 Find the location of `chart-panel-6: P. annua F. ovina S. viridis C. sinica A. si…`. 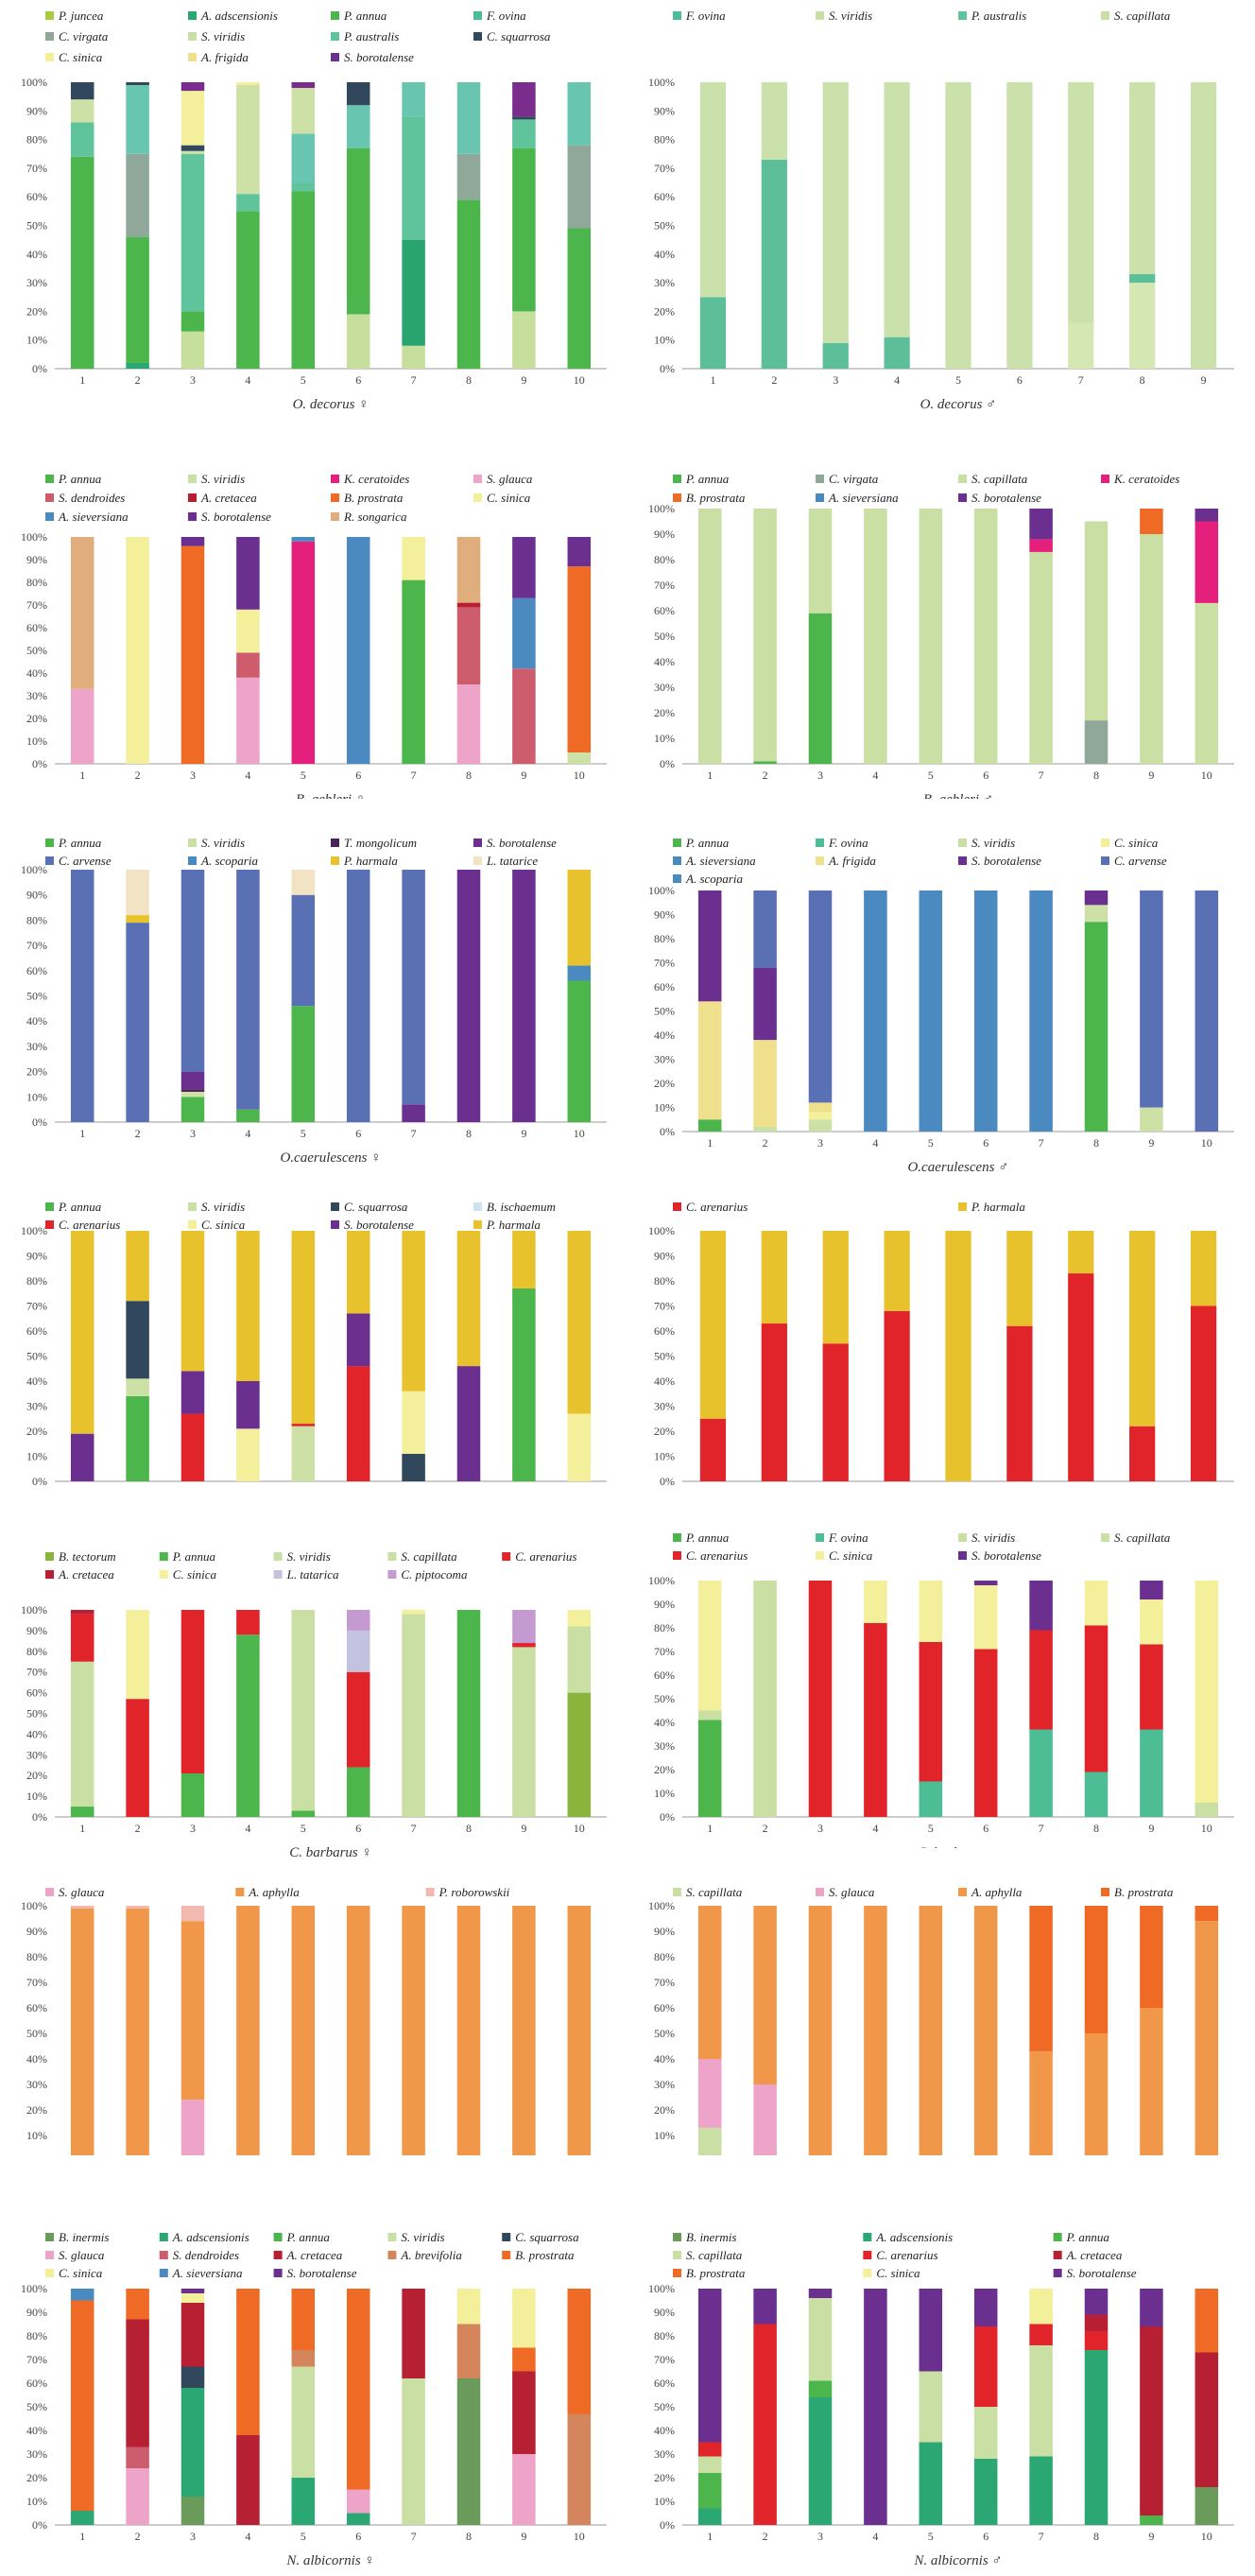

chart-panel-6: P. annua F. ovina S. viridis C. sinica A. si… is located at coordinates (941, 1007).